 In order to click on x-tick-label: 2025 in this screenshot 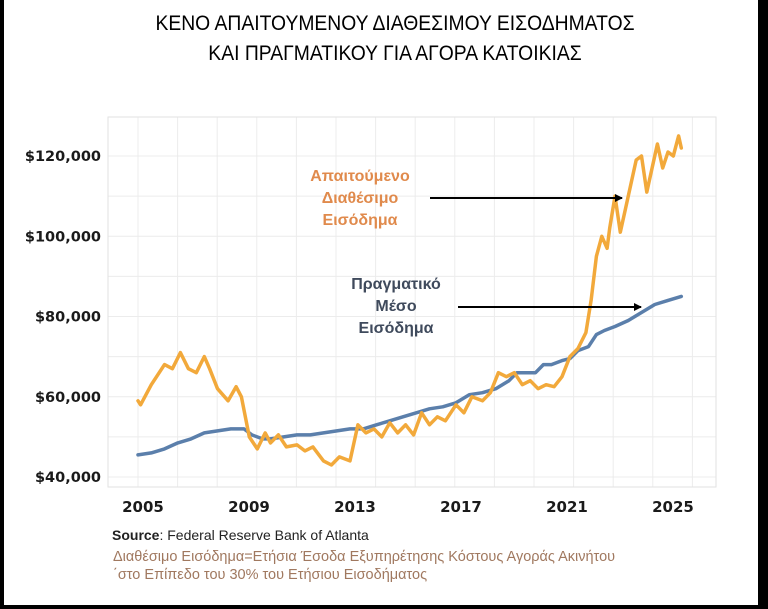, I will do `click(673, 507)`.